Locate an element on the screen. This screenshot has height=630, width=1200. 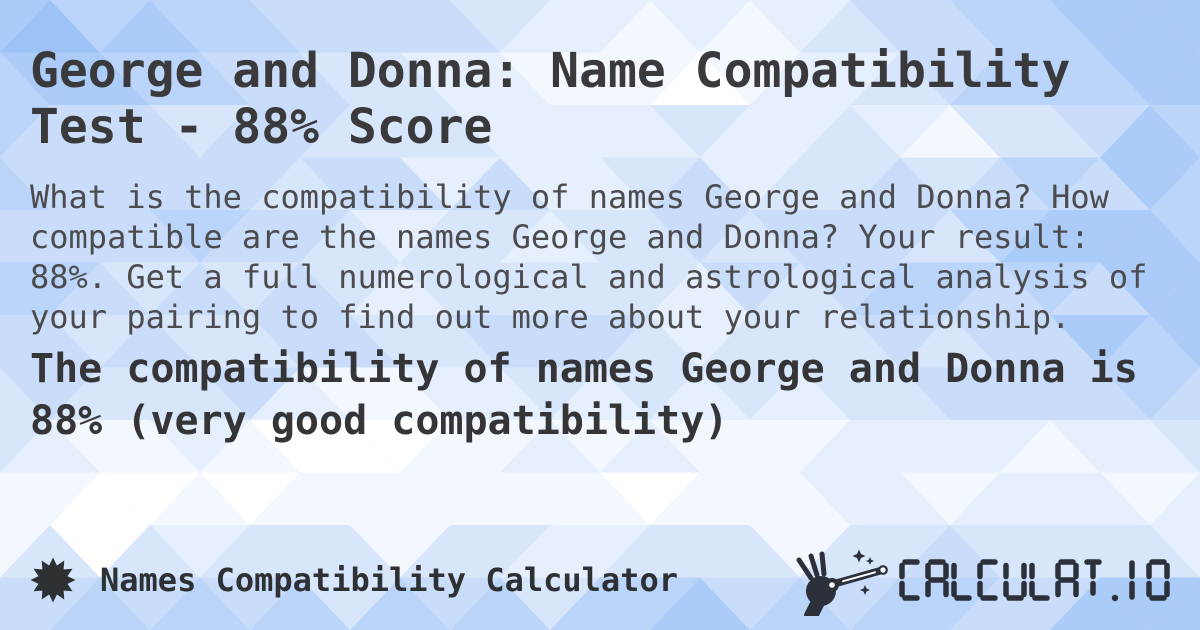
app-brand: Names Compatibility Calculator is located at coordinates (354, 580).